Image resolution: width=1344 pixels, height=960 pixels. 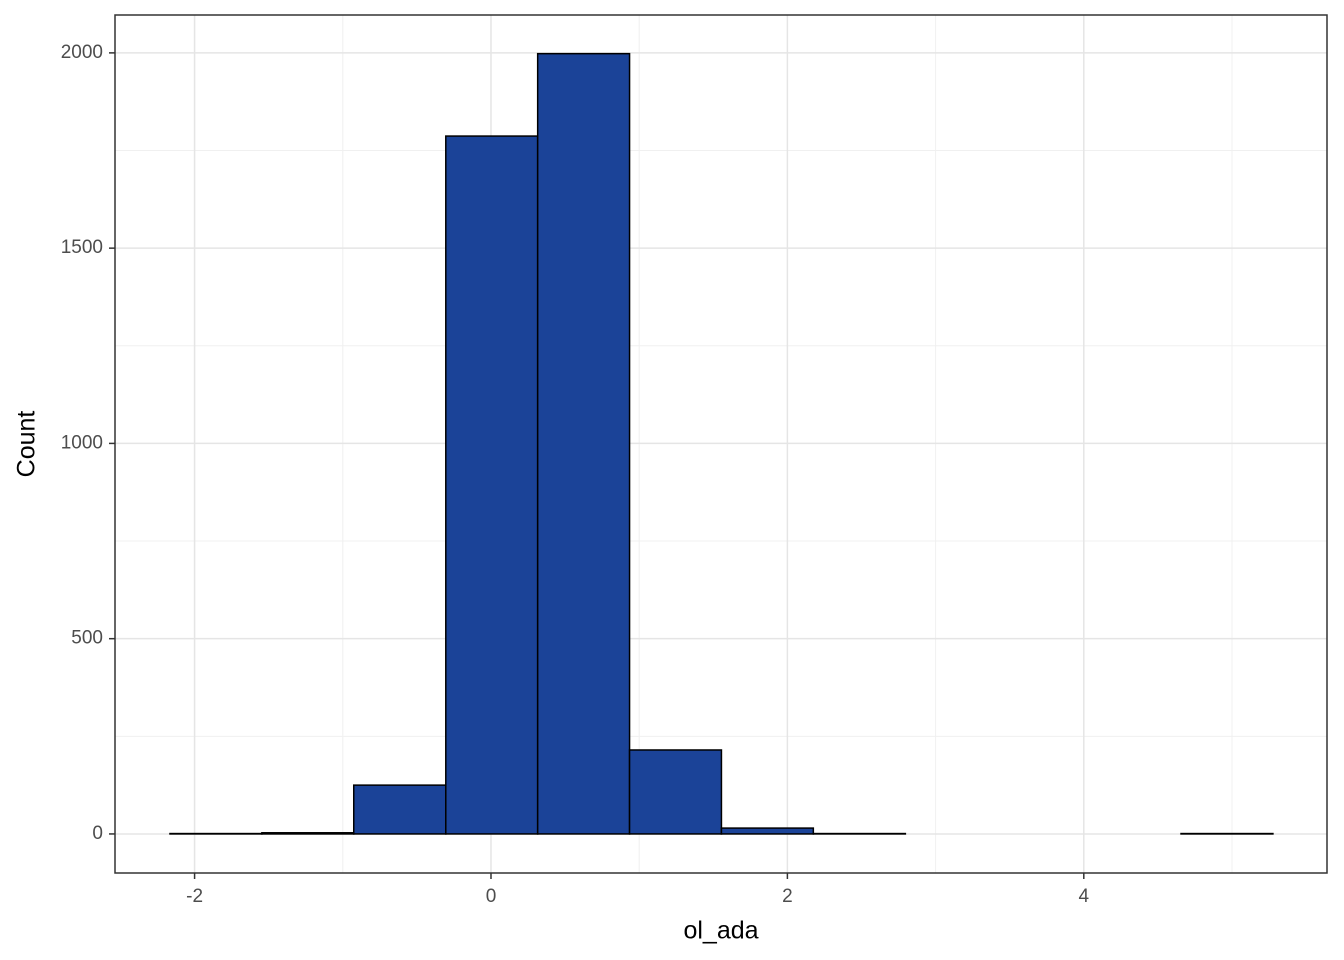 I want to click on y-tick-label: 1000, so click(x=82, y=442).